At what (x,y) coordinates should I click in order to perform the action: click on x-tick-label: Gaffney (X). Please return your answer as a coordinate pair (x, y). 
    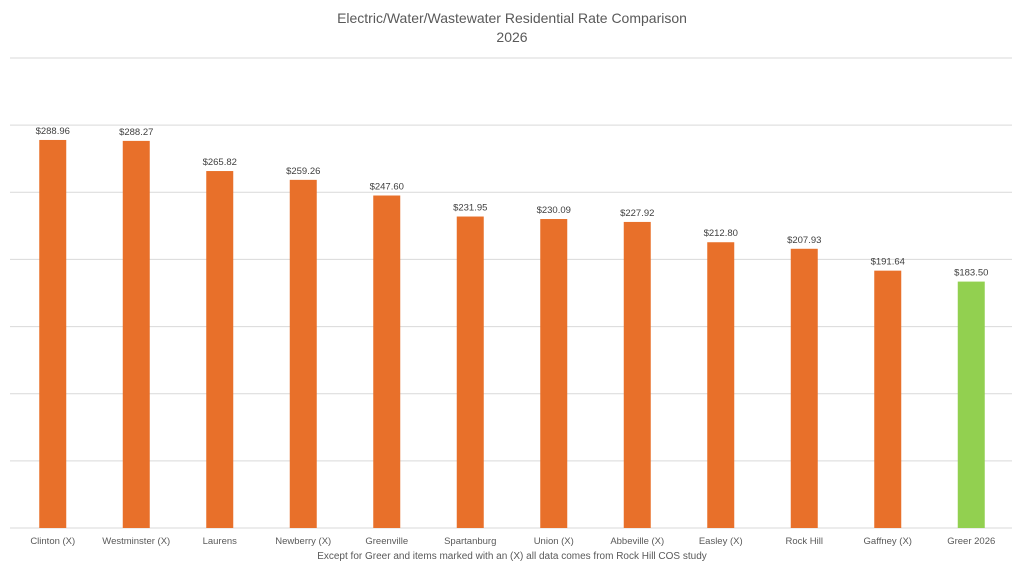
    Looking at the image, I should click on (888, 541).